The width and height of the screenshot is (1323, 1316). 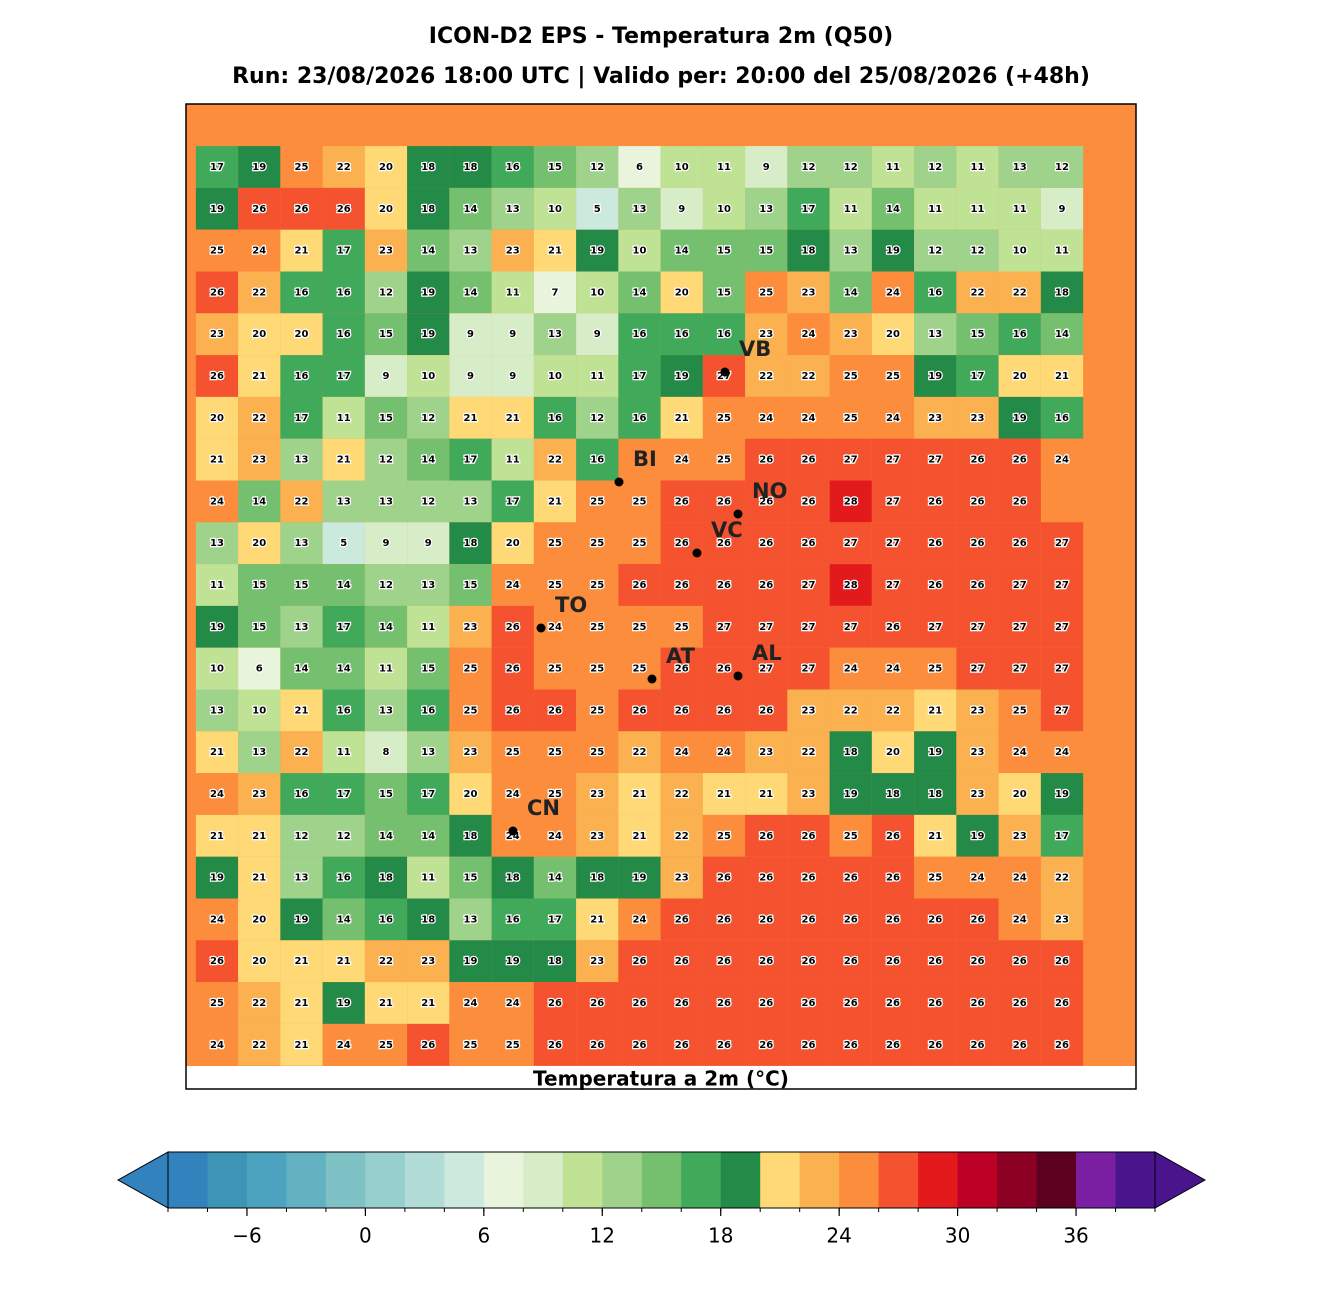 I want to click on colorbar-tick-label: 6, so click(x=483, y=1236).